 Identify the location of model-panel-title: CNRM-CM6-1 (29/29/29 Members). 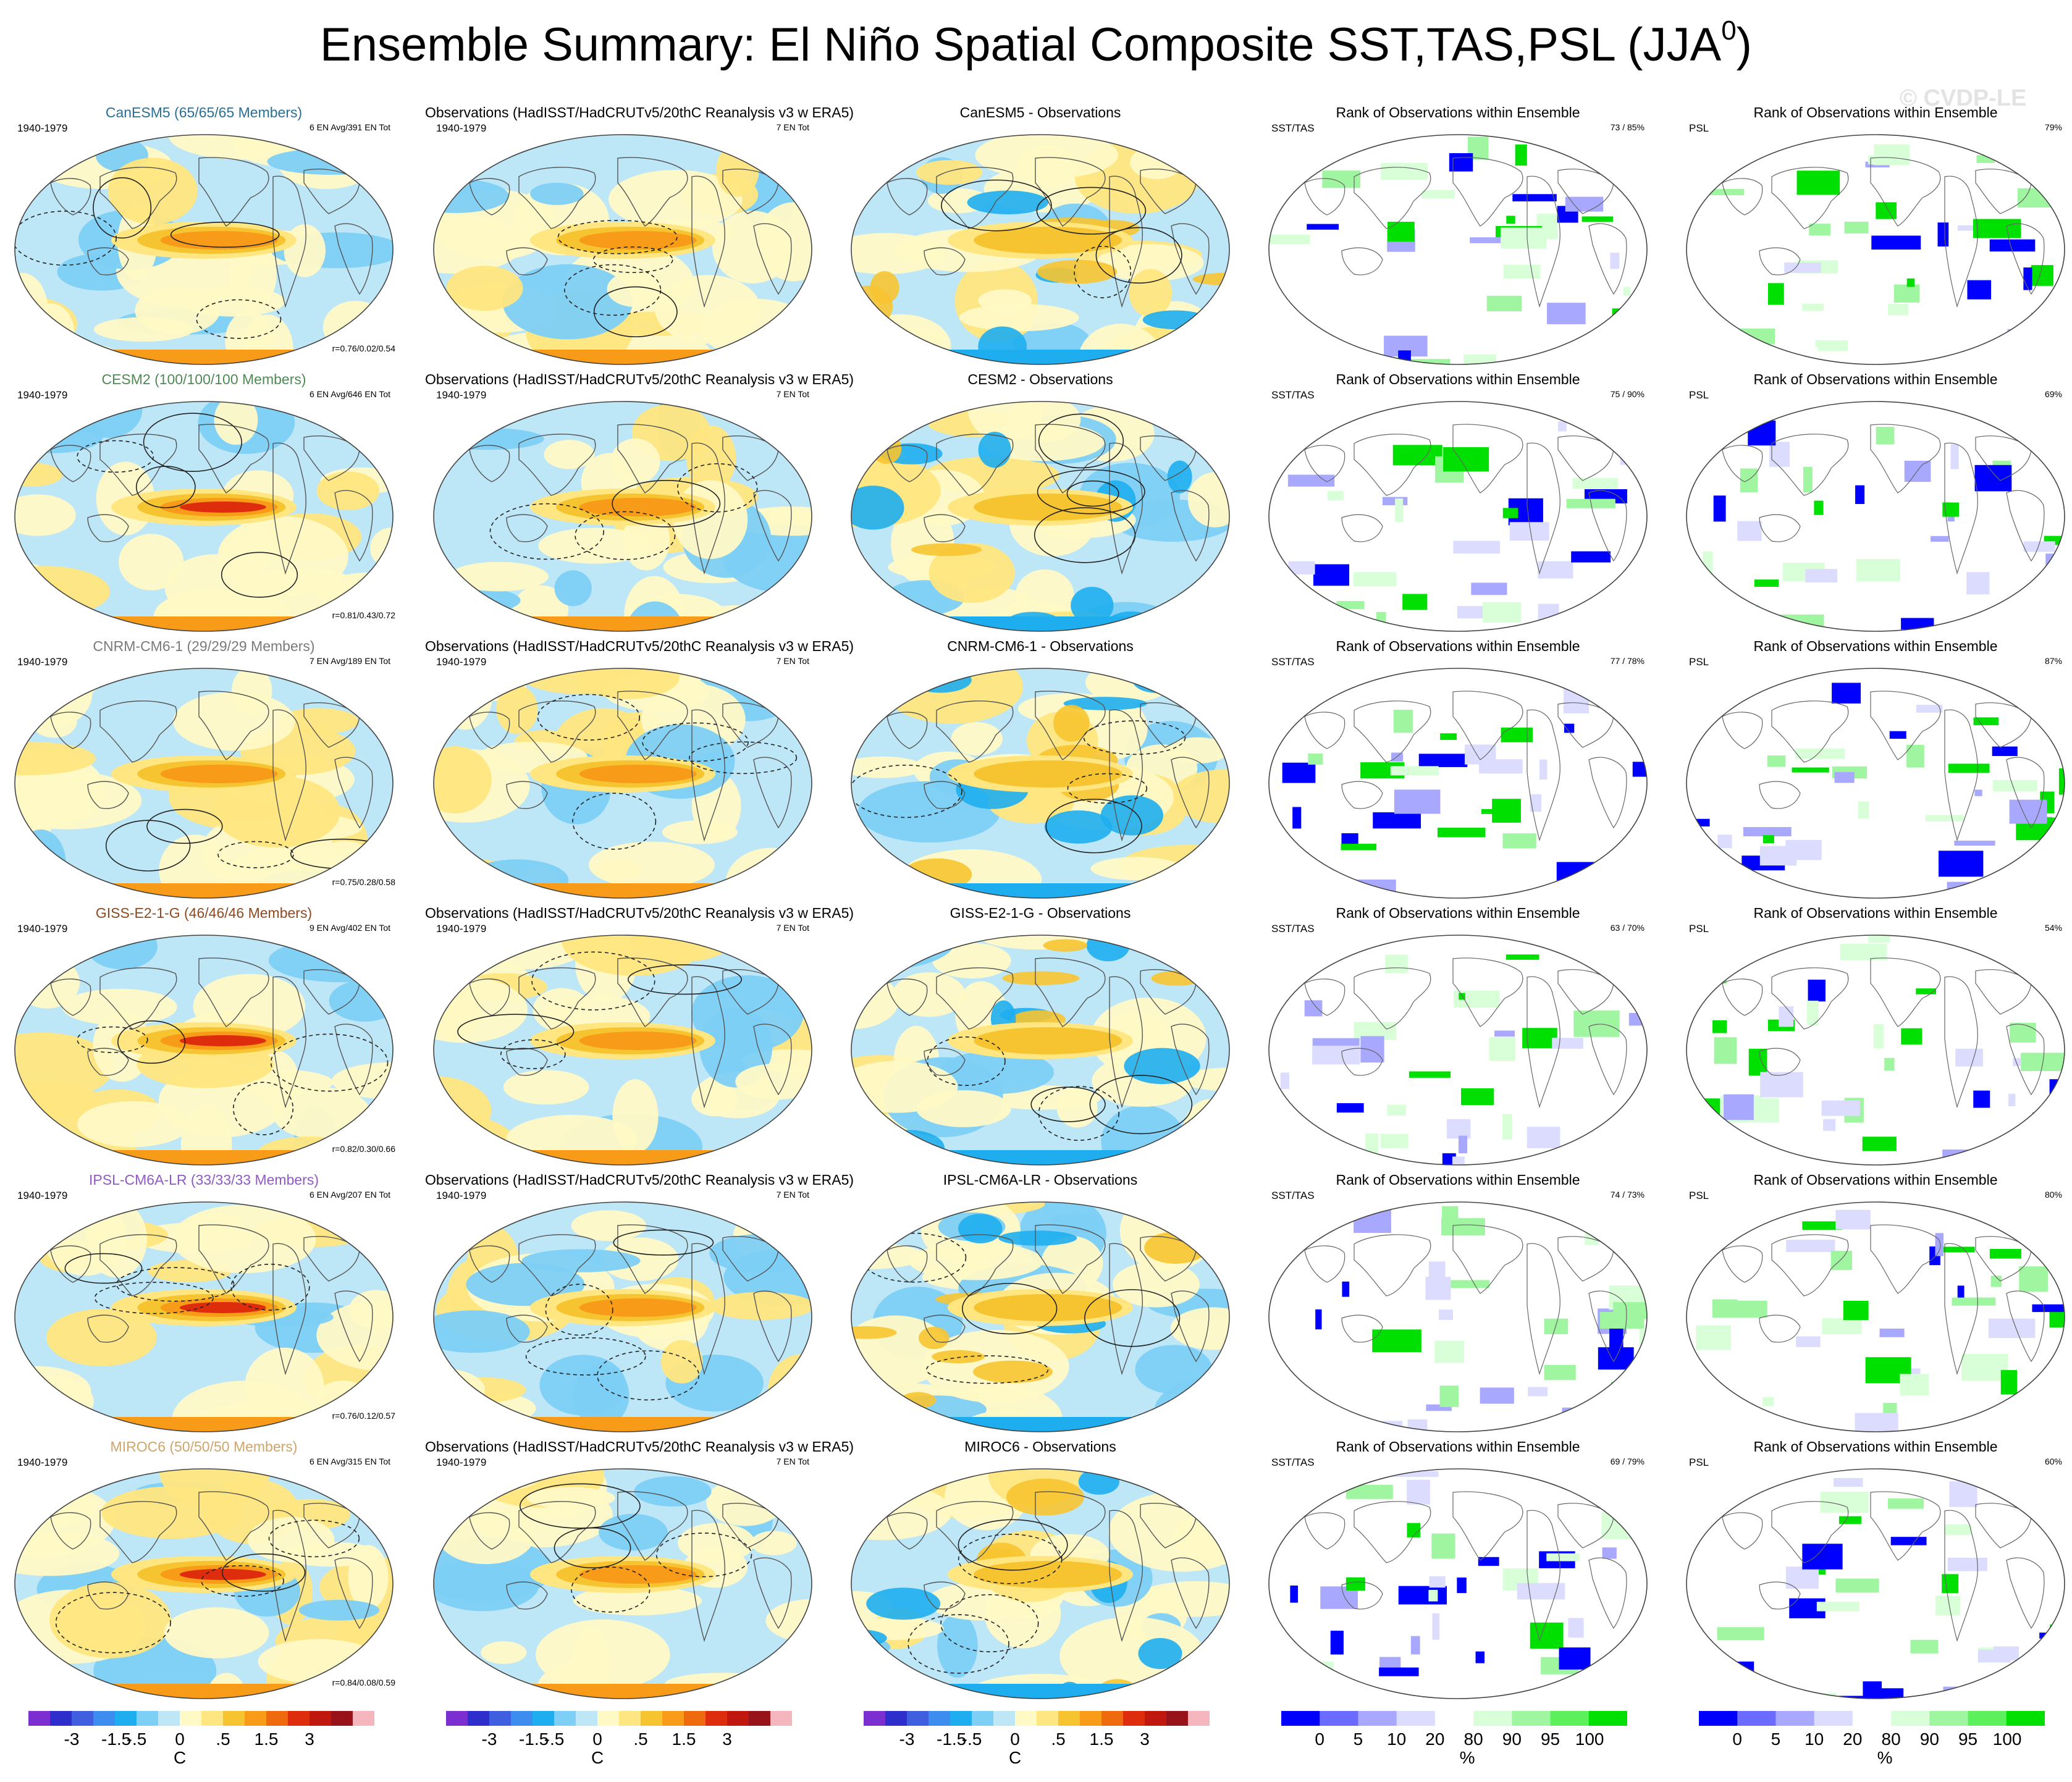
(204, 646).